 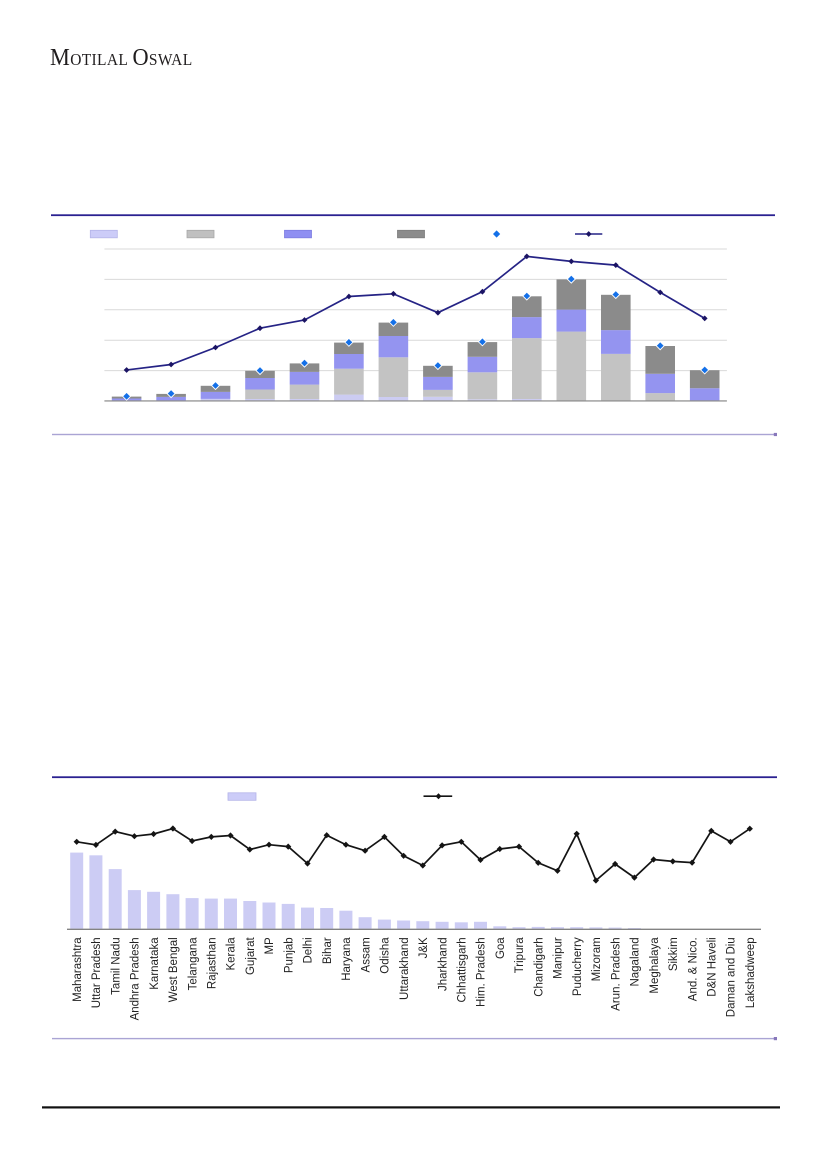 What do you see at coordinates (693, 969) in the screenshot?
I see `svg-text: And. & Nico.` at bounding box center [693, 969].